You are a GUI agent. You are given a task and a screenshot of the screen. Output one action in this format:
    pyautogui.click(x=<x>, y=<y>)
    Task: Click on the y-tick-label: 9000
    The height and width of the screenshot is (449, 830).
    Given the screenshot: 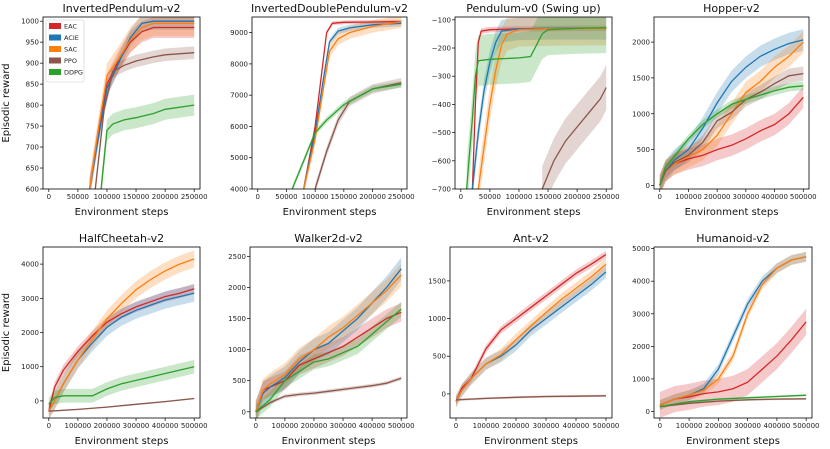 What is the action you would take?
    pyautogui.click(x=239, y=33)
    